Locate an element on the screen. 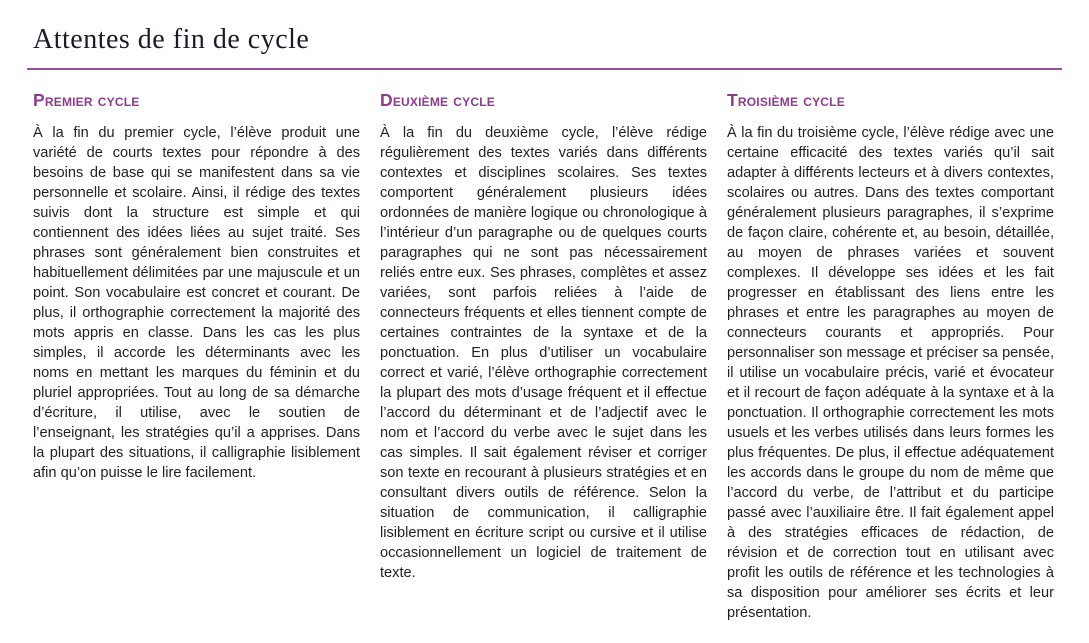  troisieme-cycle-heading: Troisième cycle is located at coordinates (786, 100).